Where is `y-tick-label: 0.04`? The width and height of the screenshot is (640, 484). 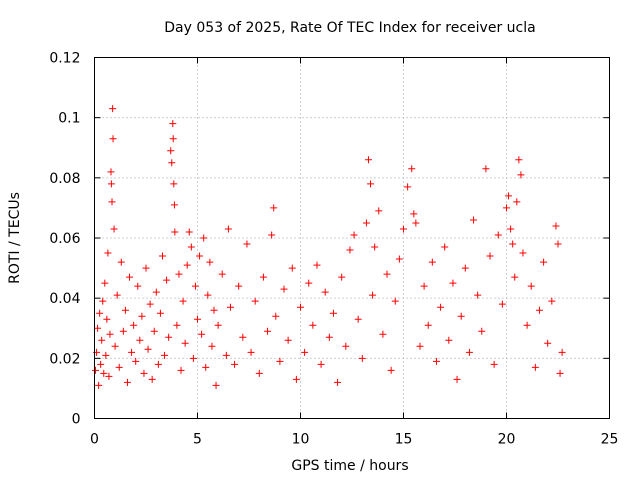 y-tick-label: 0.04 is located at coordinates (64, 299).